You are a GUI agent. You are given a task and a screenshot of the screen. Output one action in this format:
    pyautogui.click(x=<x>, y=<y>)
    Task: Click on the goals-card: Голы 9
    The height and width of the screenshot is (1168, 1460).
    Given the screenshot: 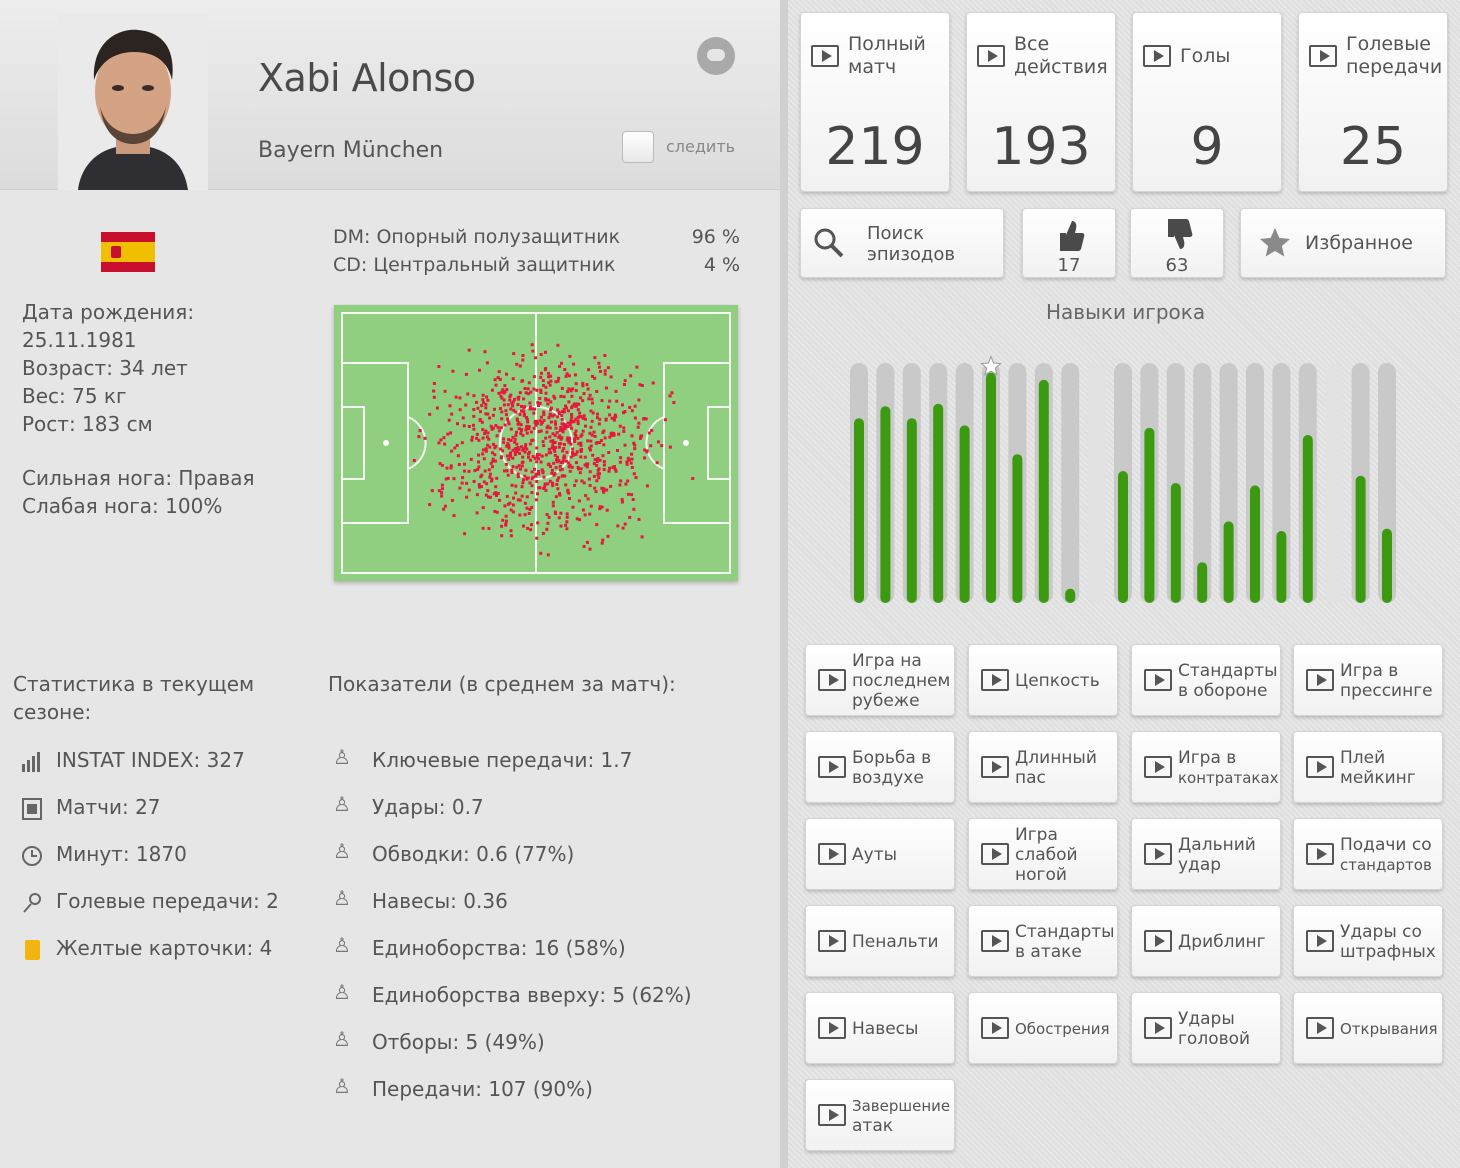 What is the action you would take?
    pyautogui.click(x=1207, y=102)
    